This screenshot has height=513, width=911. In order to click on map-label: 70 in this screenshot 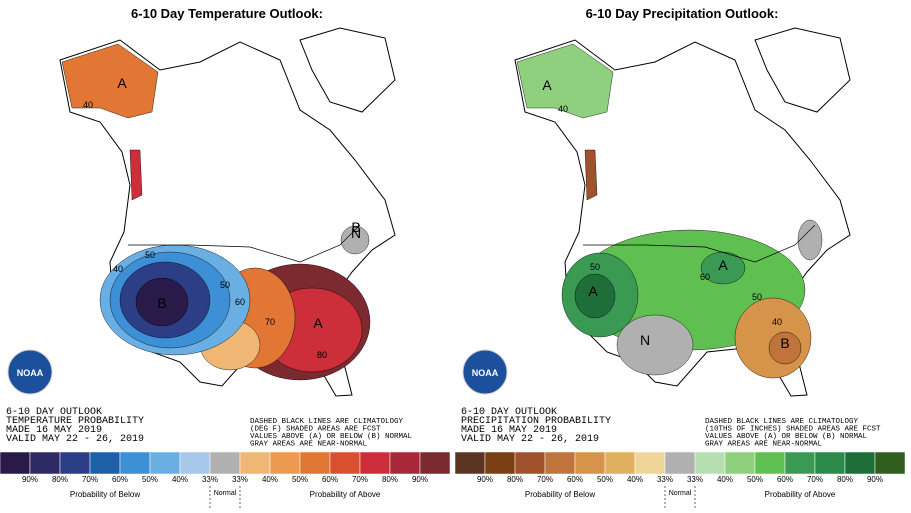, I will do `click(270, 322)`.